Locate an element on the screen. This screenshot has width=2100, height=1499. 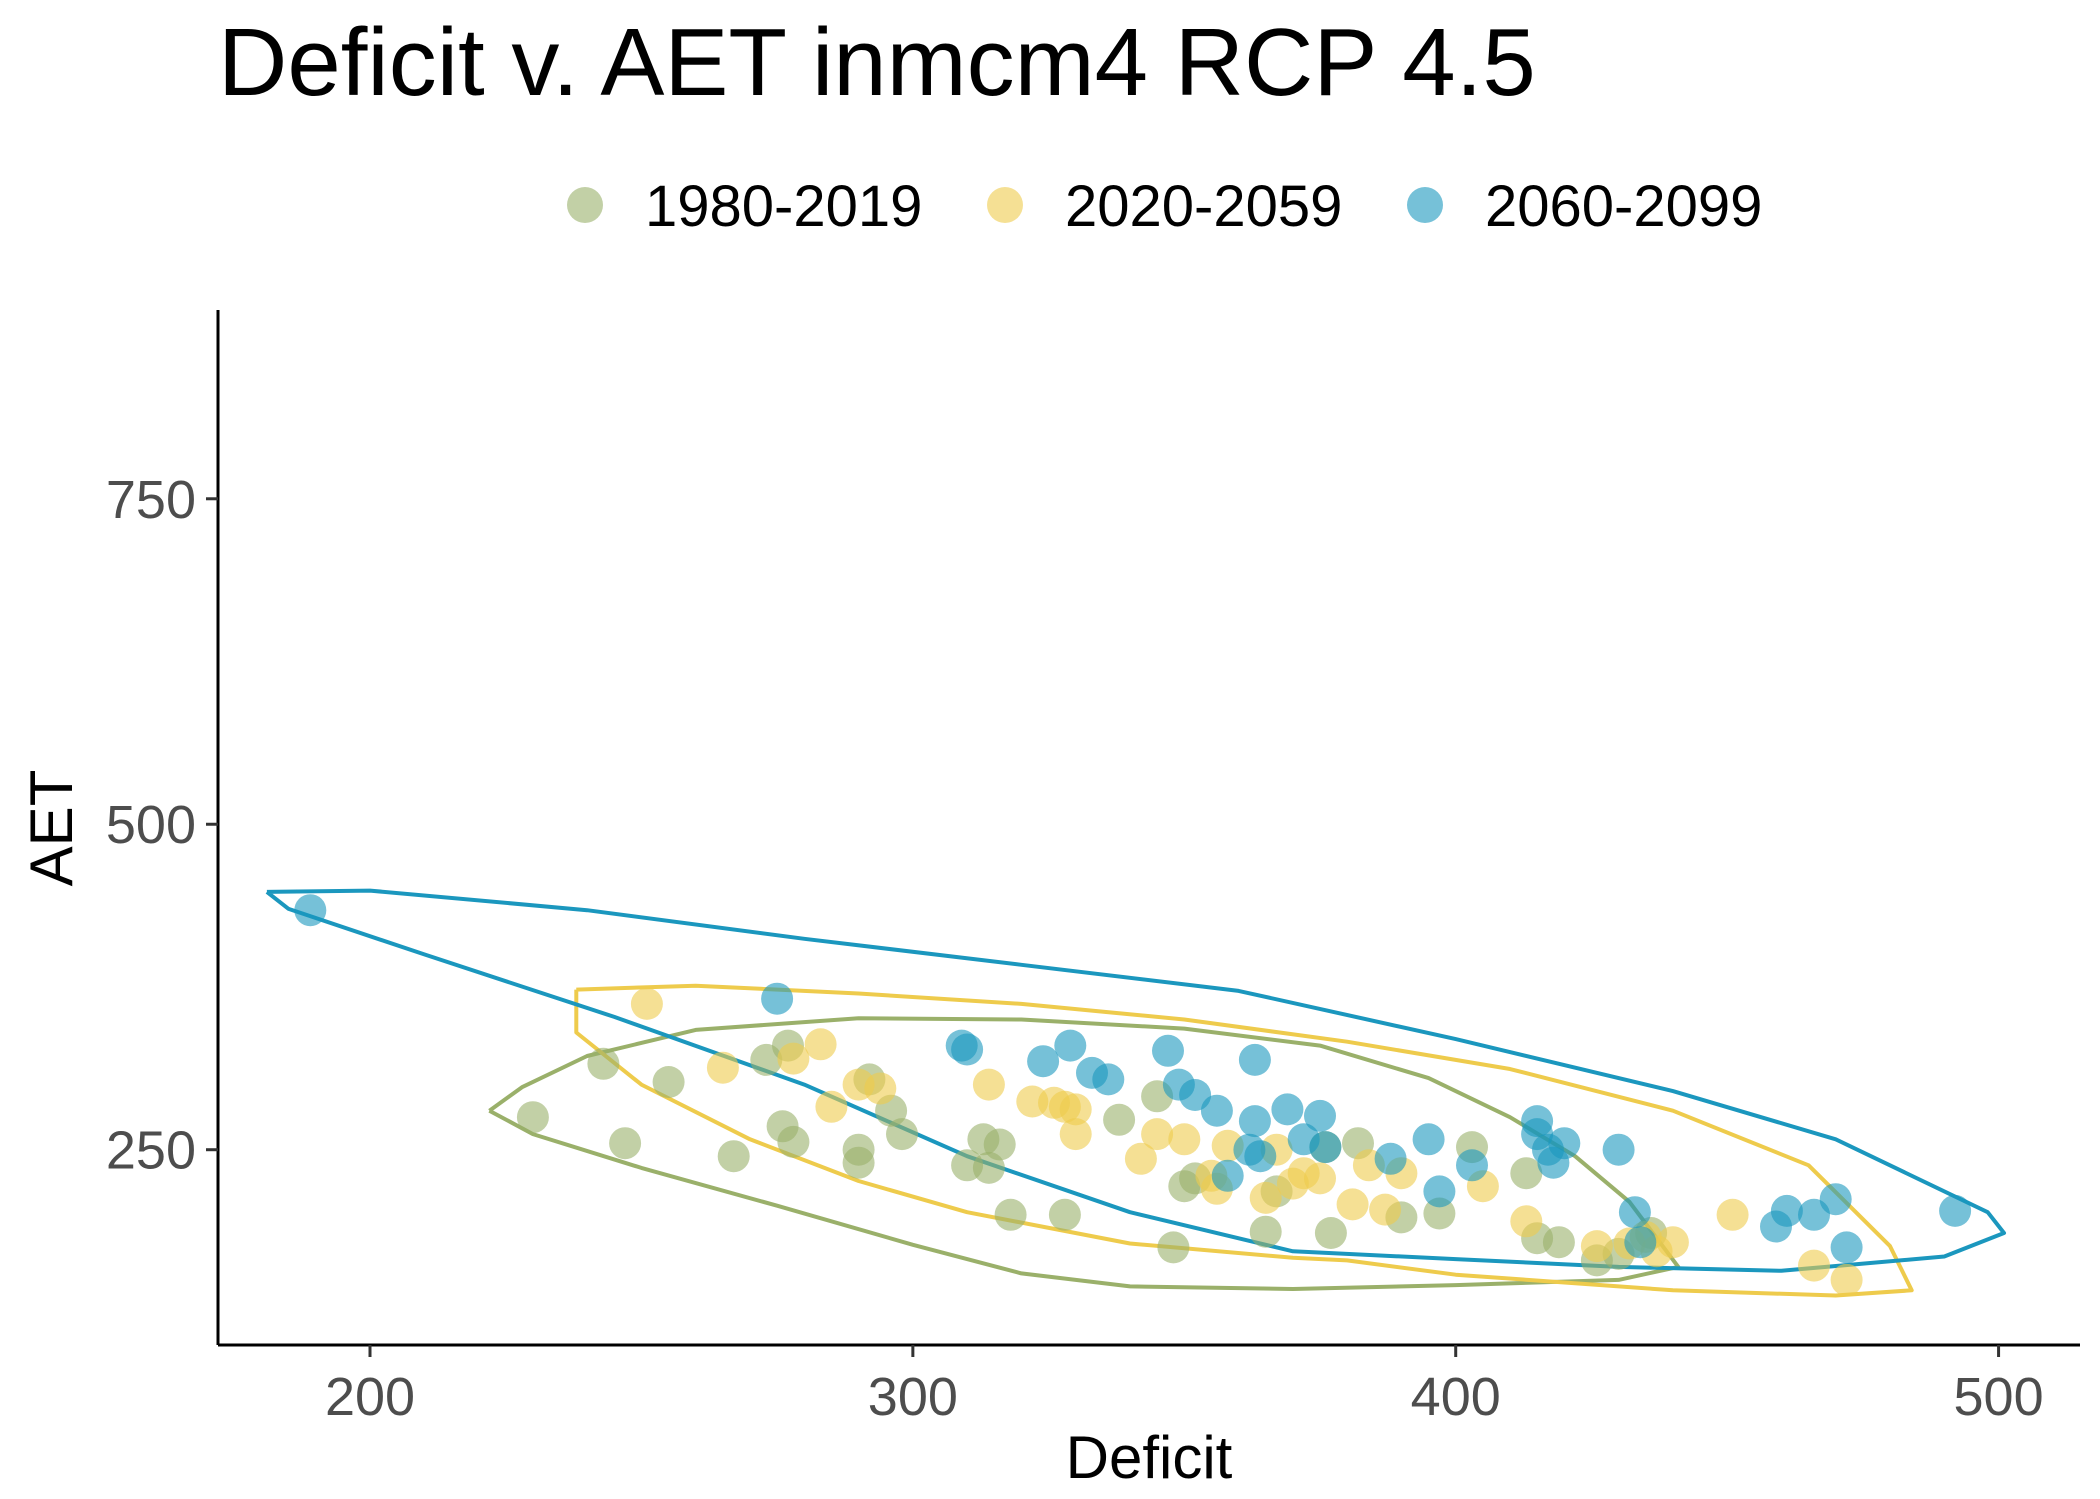
legend-marker-2060-2099 is located at coordinates (1425, 205).